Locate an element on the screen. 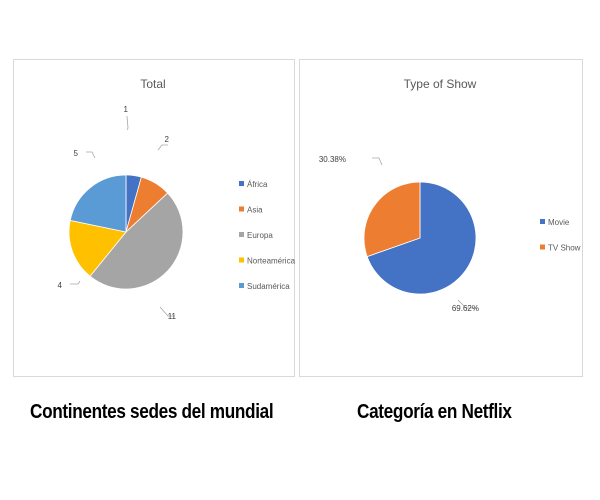 The width and height of the screenshot is (600, 500). legend-swatch-norteamerica is located at coordinates (241, 260).